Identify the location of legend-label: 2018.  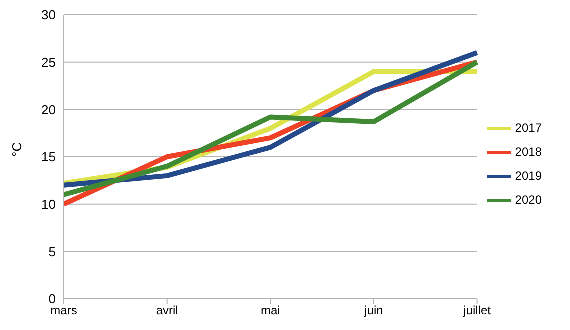
(528, 152).